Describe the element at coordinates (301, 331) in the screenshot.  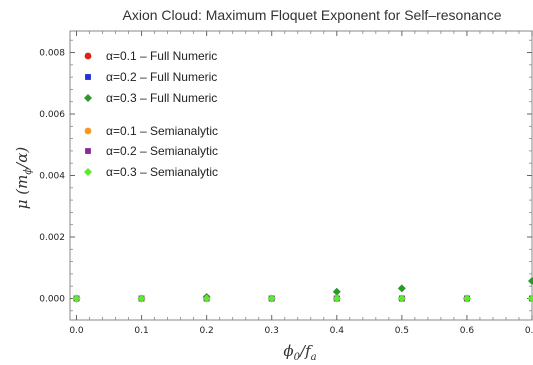
I see `x-tick-labels: 0.0 0.1 0.2 0.3 0.4 0.5 0.6 0.7` at that location.